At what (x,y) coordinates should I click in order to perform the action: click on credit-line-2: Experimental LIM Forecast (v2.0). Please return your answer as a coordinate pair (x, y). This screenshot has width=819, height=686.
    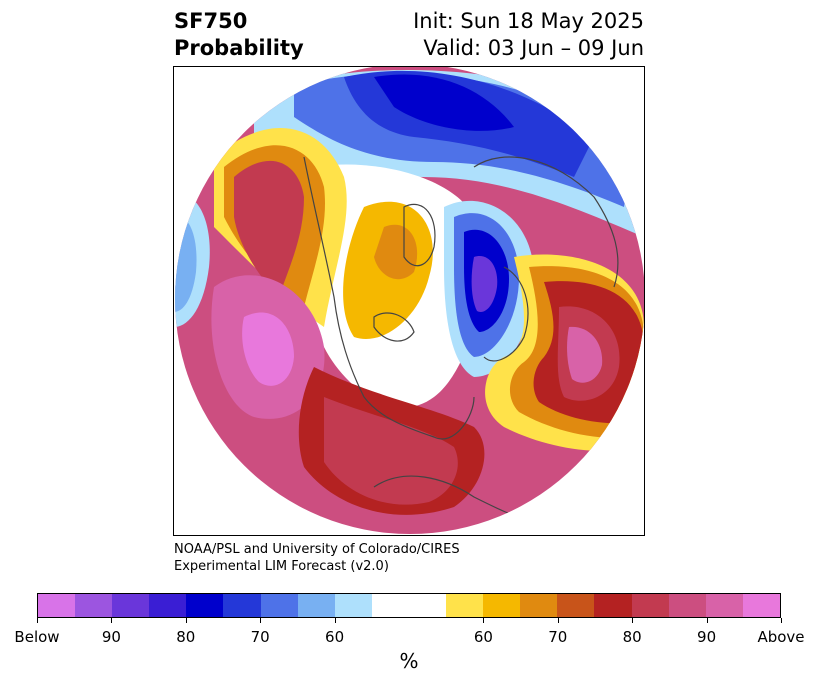
    Looking at the image, I should click on (281, 566).